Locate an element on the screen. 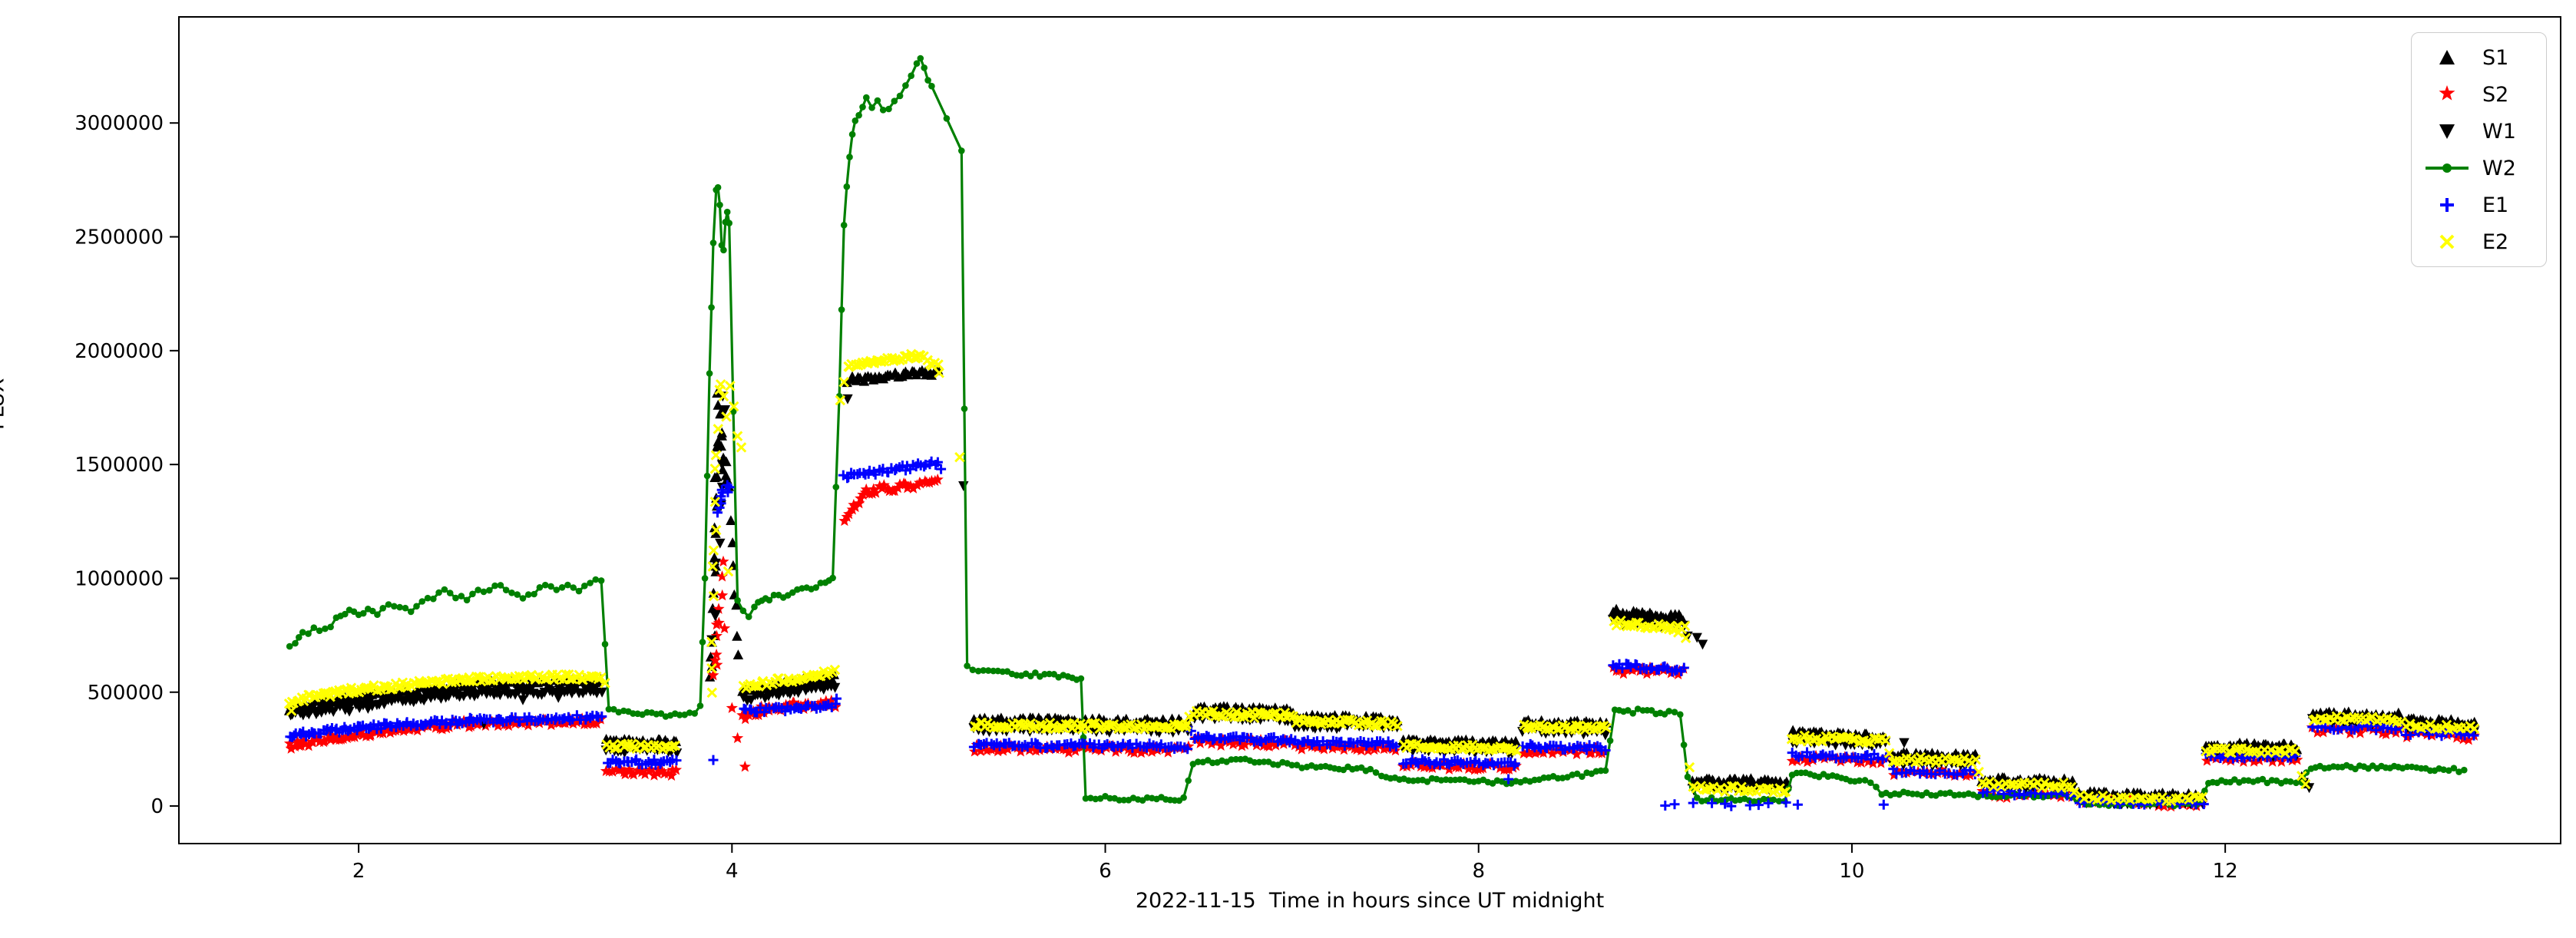  y-tick-label: 500000 is located at coordinates (126, 693).